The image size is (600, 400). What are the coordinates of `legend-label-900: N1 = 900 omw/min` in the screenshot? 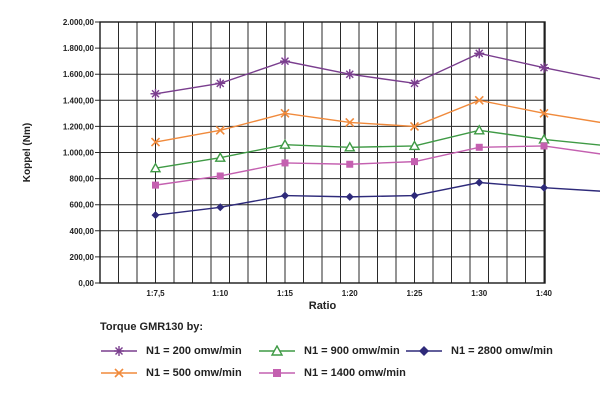 It's located at (352, 351).